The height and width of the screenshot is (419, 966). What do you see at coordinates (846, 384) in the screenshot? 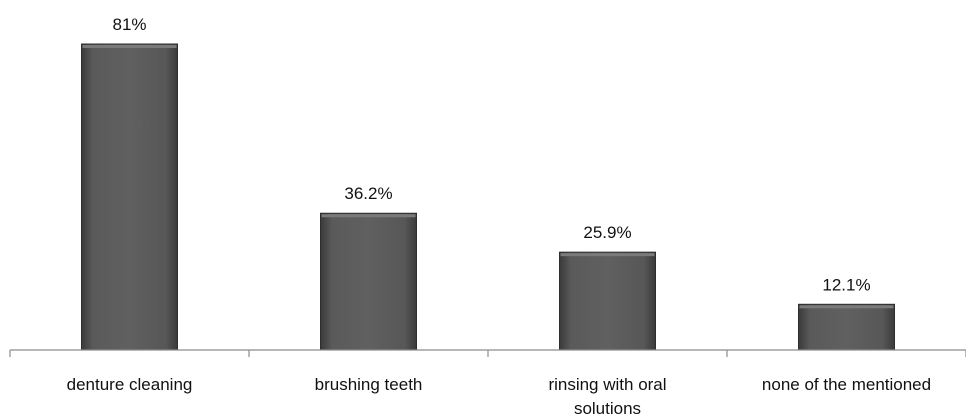
I see `category-label: none of the mentioned` at bounding box center [846, 384].